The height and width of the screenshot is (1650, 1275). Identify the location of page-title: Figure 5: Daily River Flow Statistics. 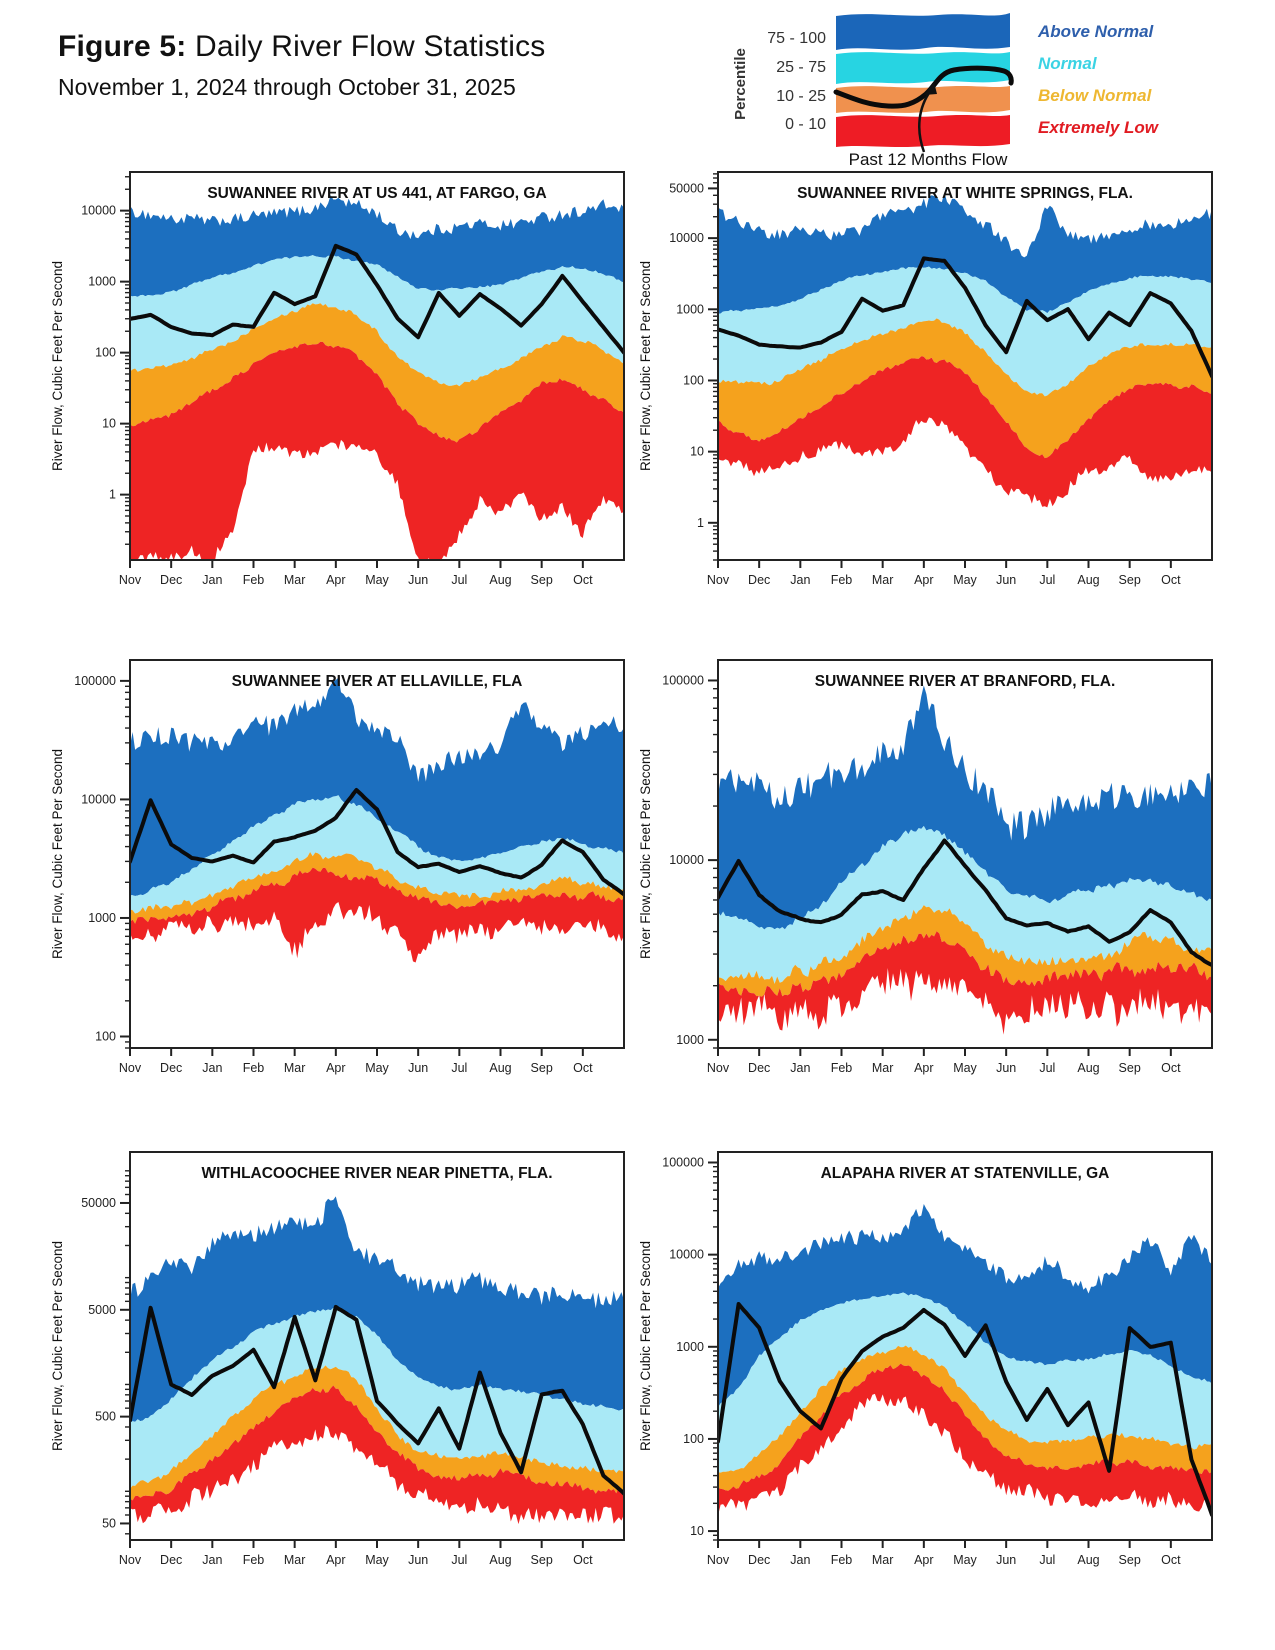
(301, 47).